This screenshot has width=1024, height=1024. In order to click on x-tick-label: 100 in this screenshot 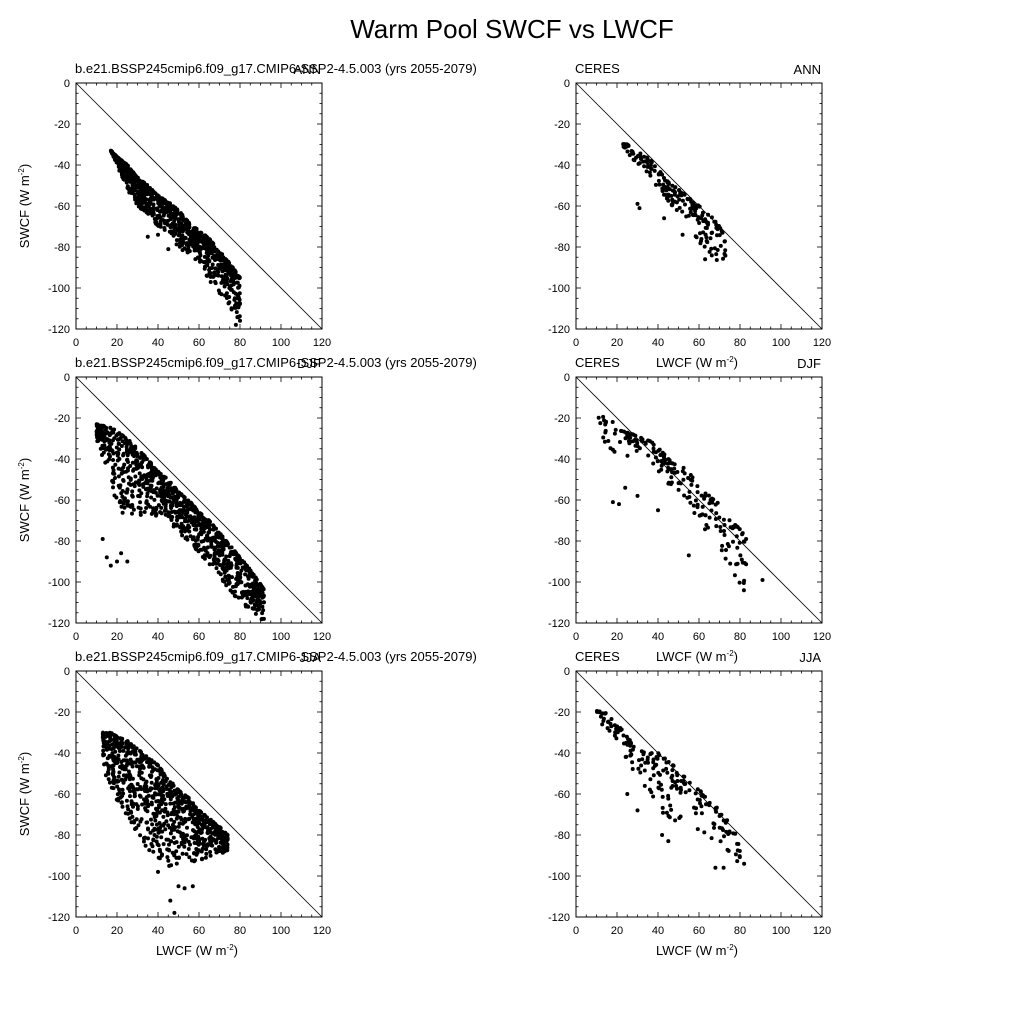, I will do `click(781, 931)`.